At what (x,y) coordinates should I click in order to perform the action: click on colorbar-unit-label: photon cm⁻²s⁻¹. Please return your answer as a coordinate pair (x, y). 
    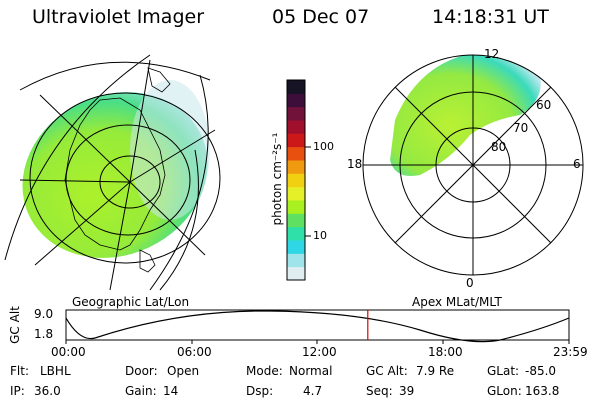
    Looking at the image, I should click on (277, 179).